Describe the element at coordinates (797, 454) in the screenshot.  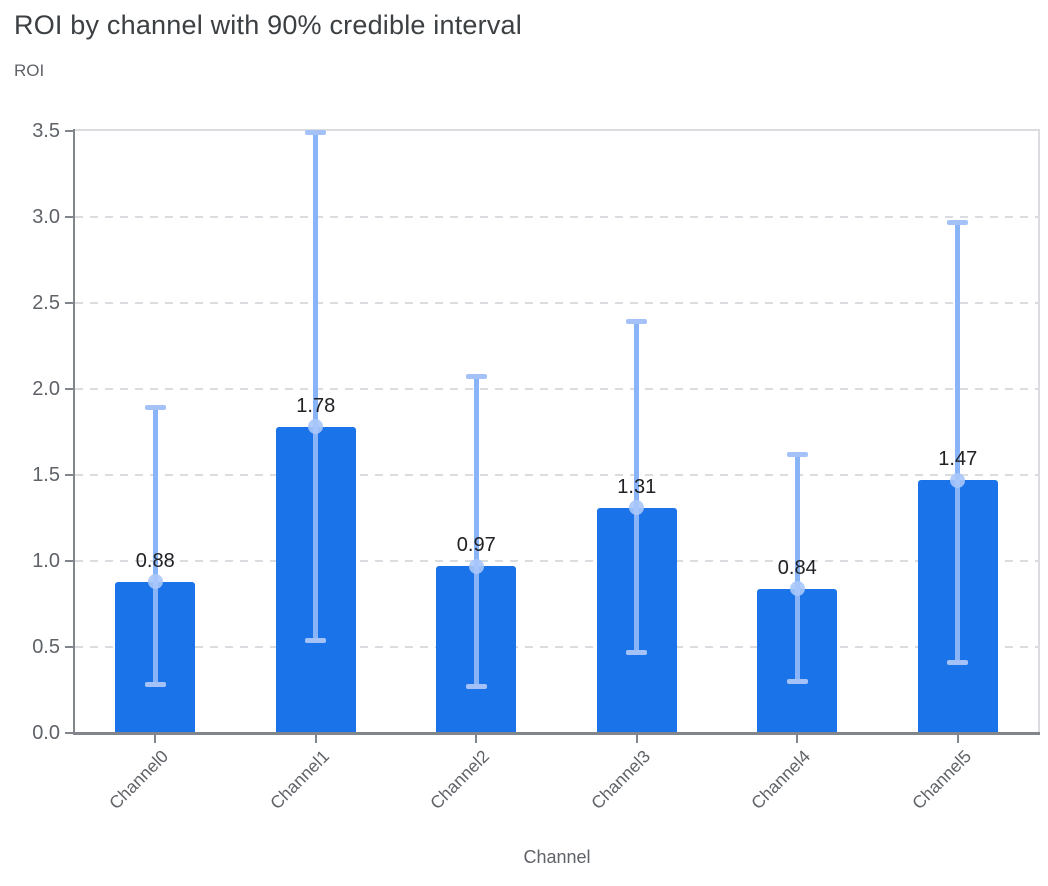
I see `error-cap-upper-channel4` at that location.